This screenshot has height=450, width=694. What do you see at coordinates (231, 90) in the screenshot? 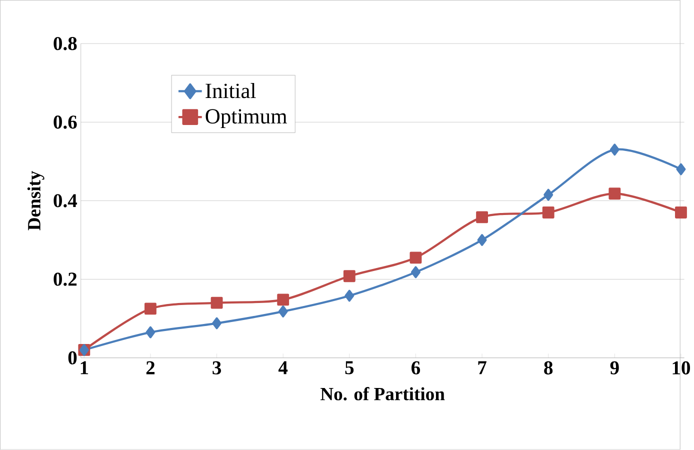
I see `legend-label: Initial` at bounding box center [231, 90].